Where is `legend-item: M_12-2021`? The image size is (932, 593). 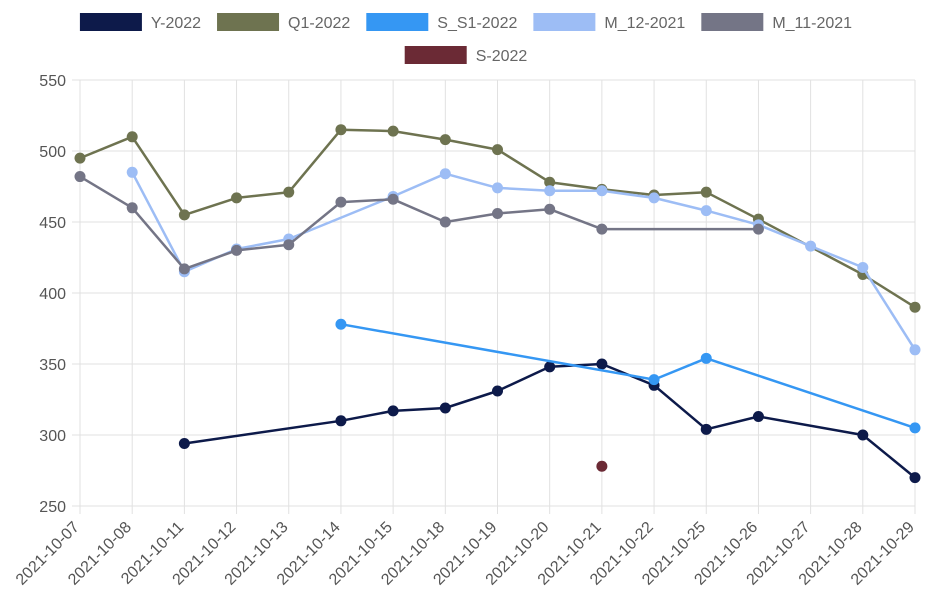 legend-item: M_12-2021 is located at coordinates (609, 22).